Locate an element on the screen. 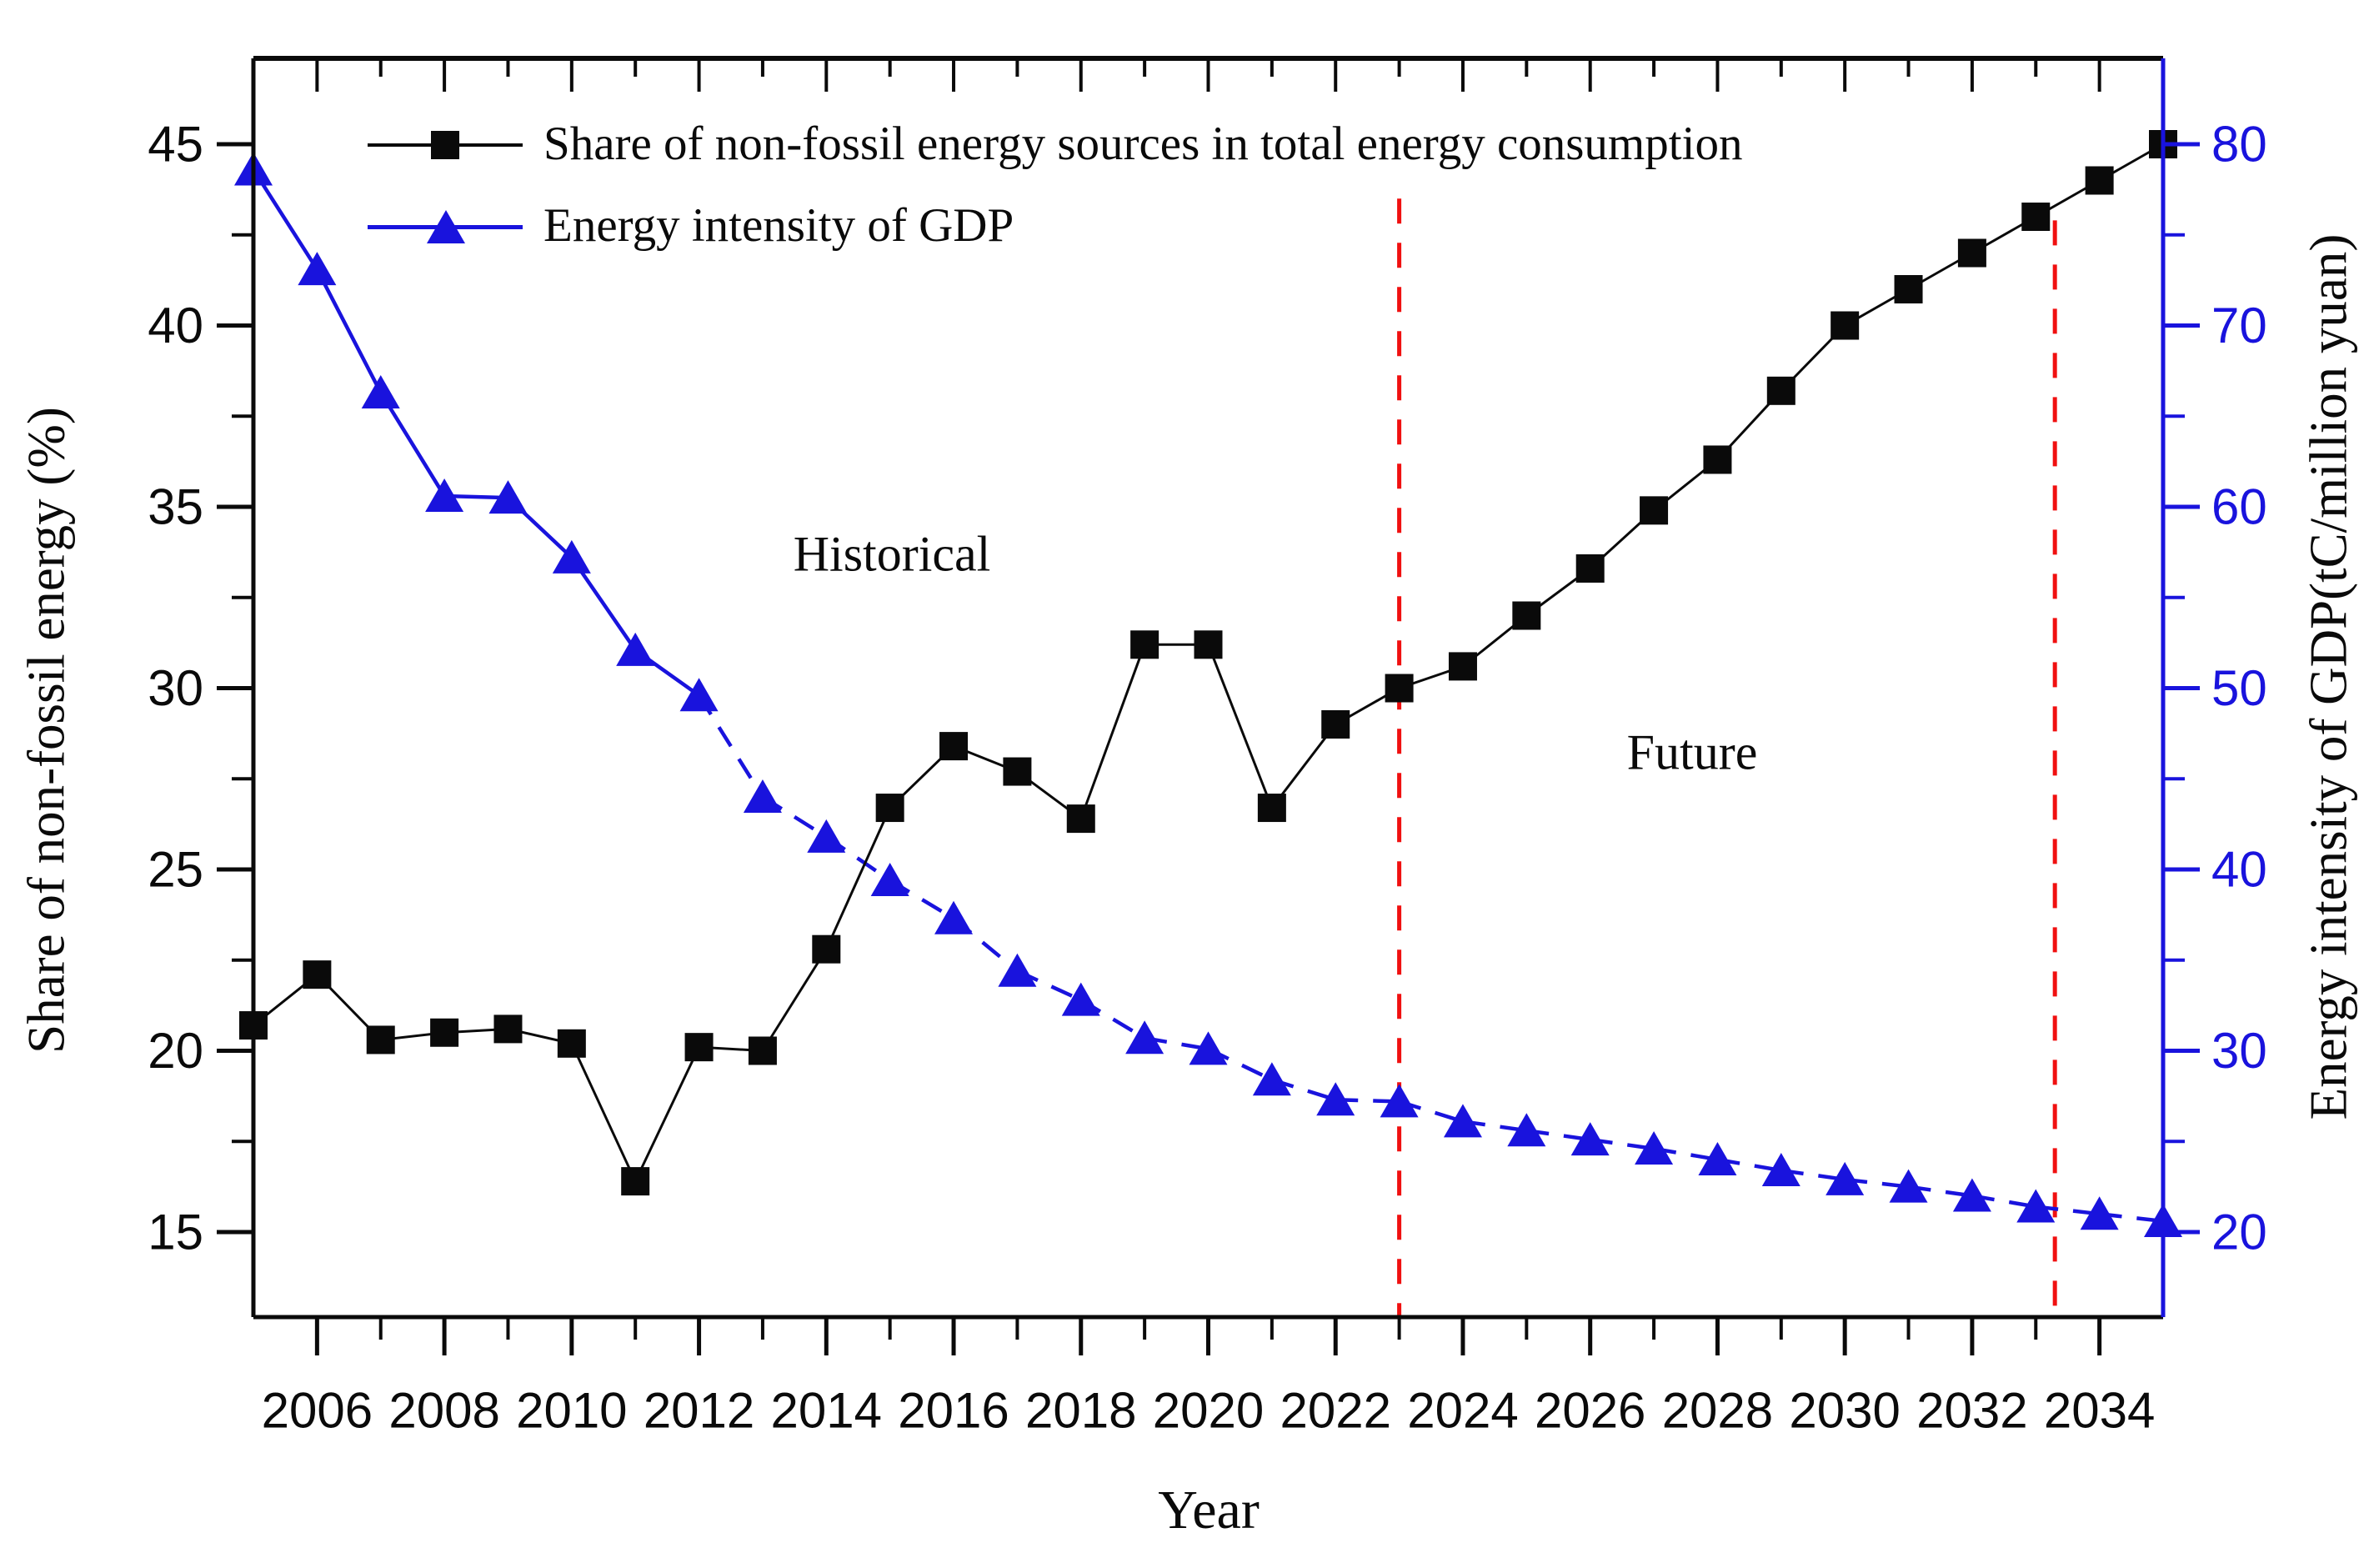 This screenshot has height=1568, width=2379. annotation-historical: Historical is located at coordinates (892, 554).